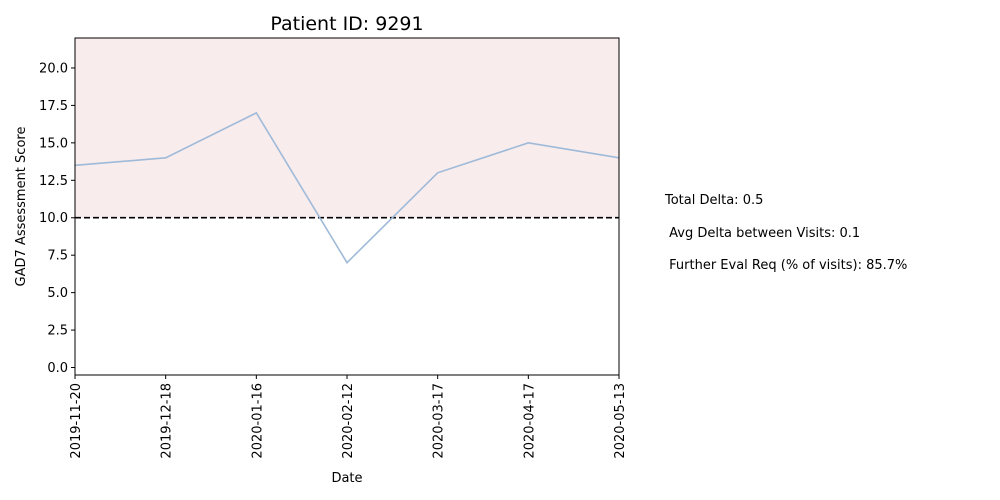 The height and width of the screenshot is (500, 1000). What do you see at coordinates (257, 421) in the screenshot?
I see `x-tick-label: 2020-01-16` at bounding box center [257, 421].